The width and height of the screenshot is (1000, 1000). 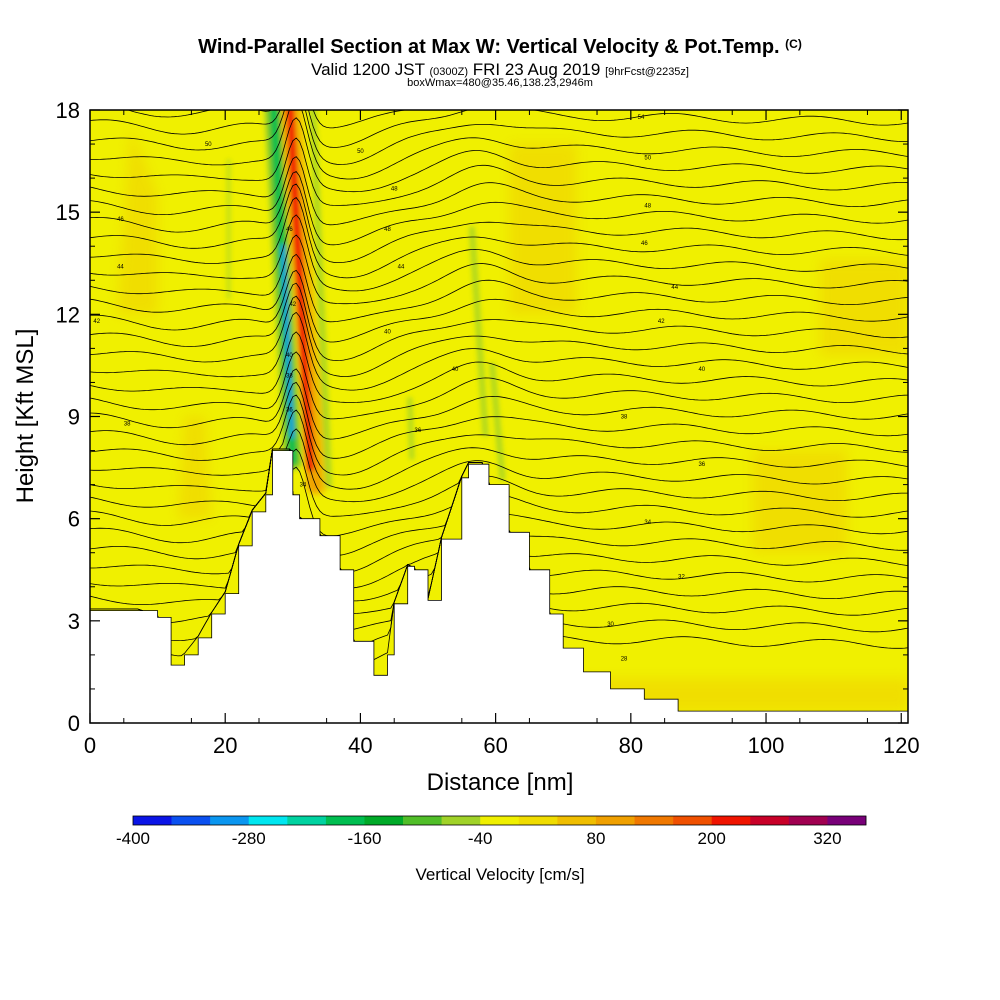 What do you see at coordinates (766, 745) in the screenshot?
I see `x-tick-label: 100` at bounding box center [766, 745].